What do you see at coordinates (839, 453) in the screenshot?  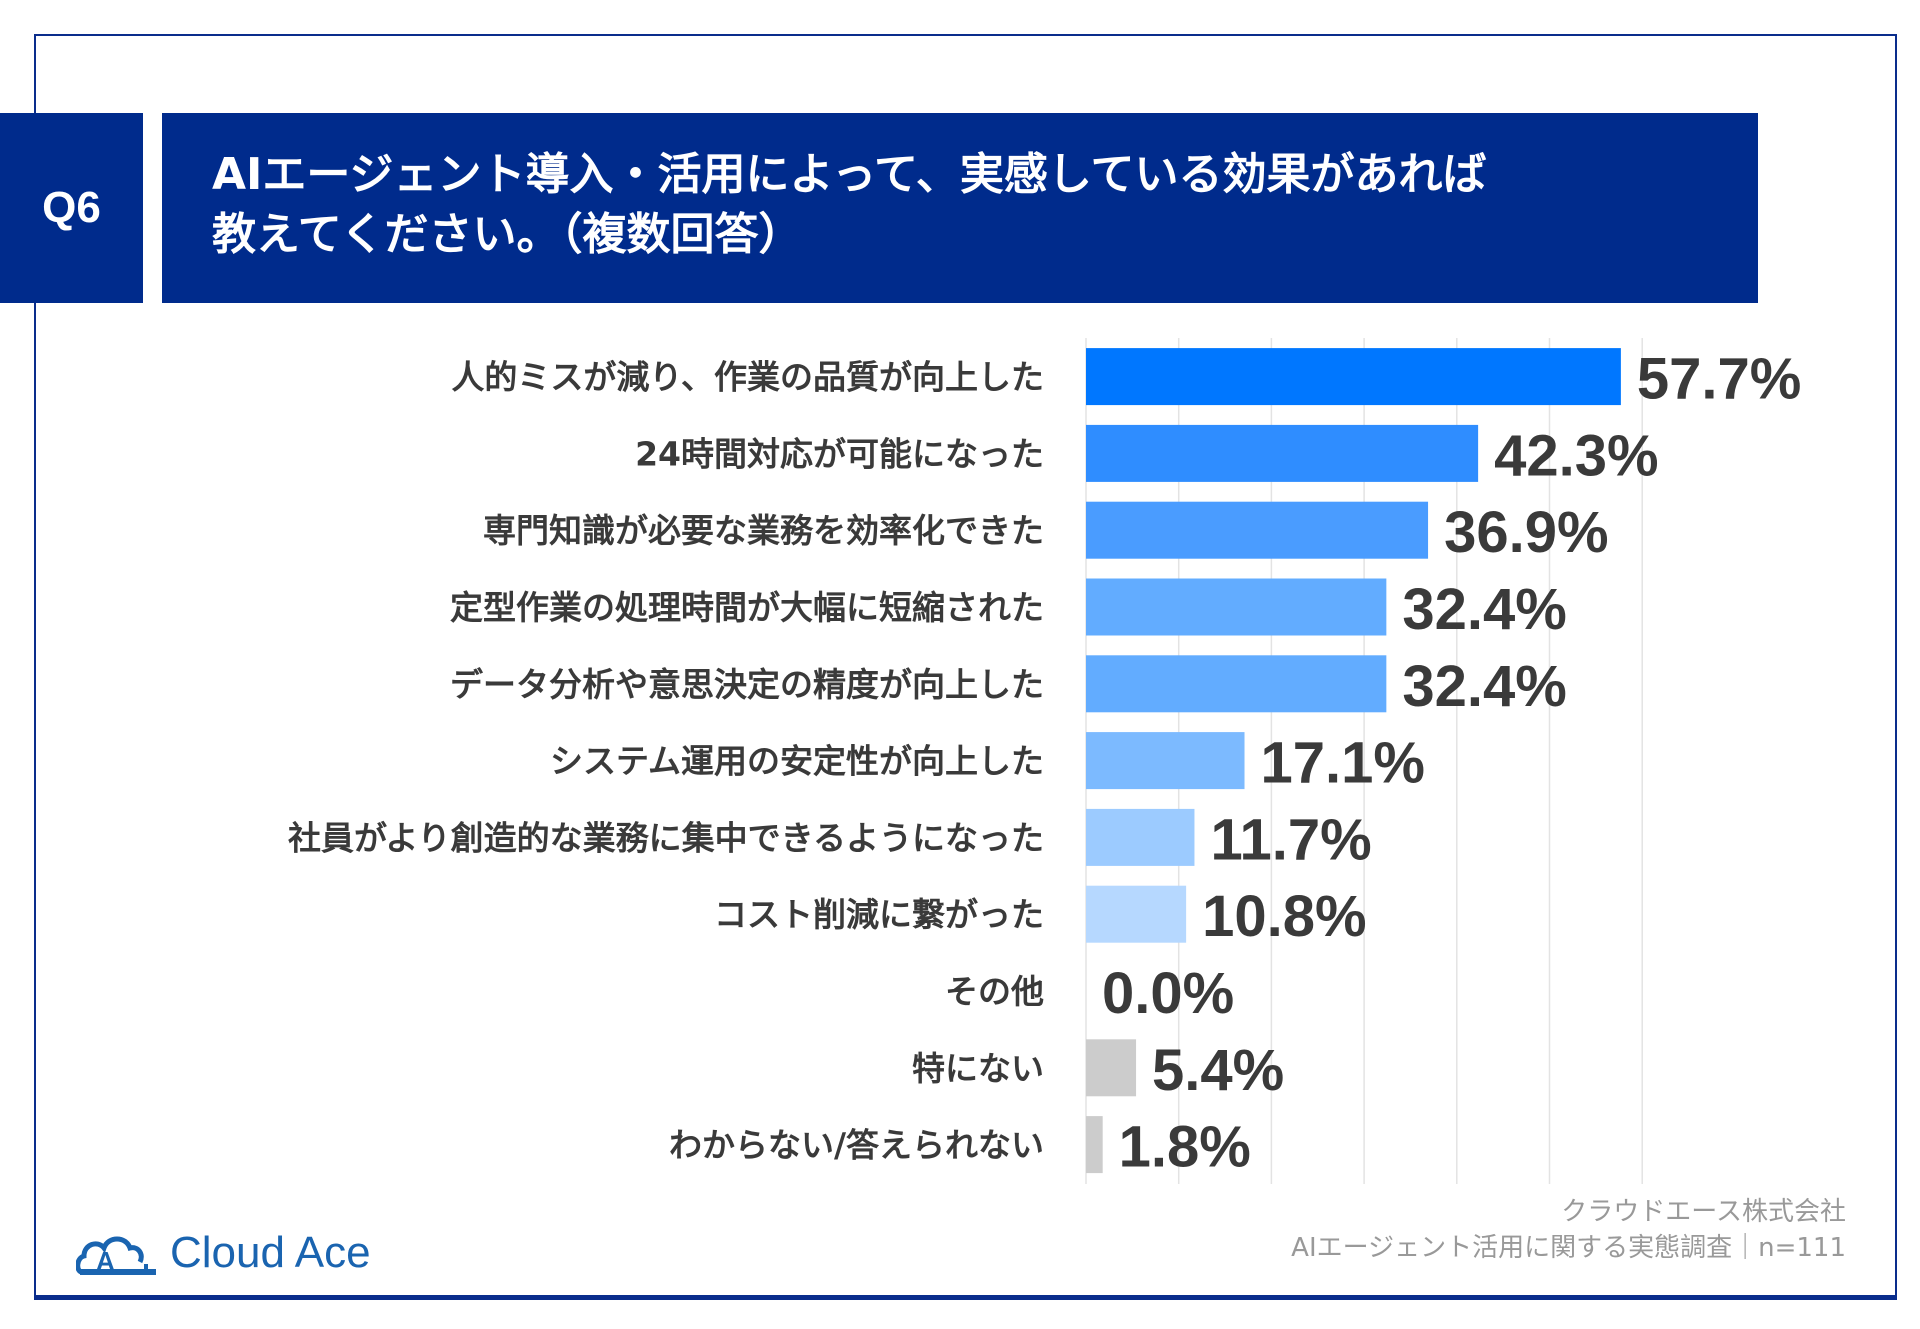 I see `category-label: 24時間対応が可能になった` at bounding box center [839, 453].